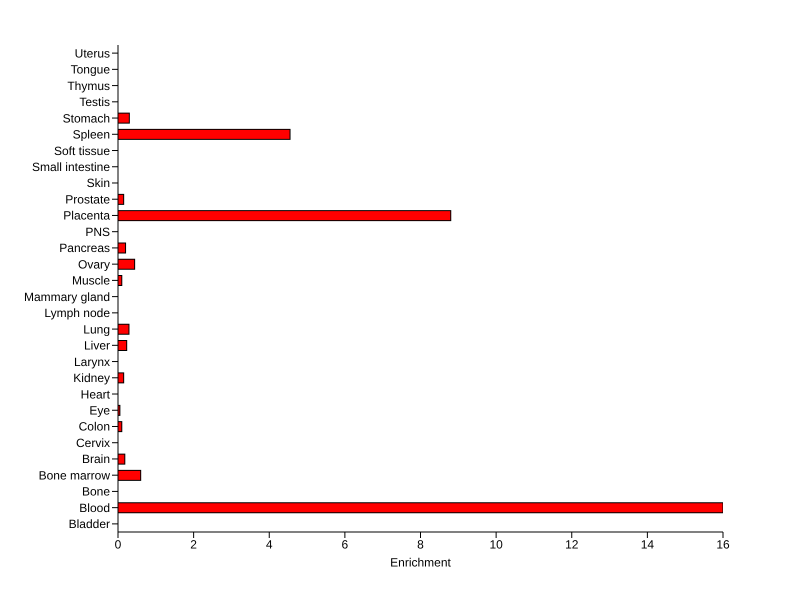 The image size is (800, 599). I want to click on y-tick-label: Spleen, so click(91, 135).